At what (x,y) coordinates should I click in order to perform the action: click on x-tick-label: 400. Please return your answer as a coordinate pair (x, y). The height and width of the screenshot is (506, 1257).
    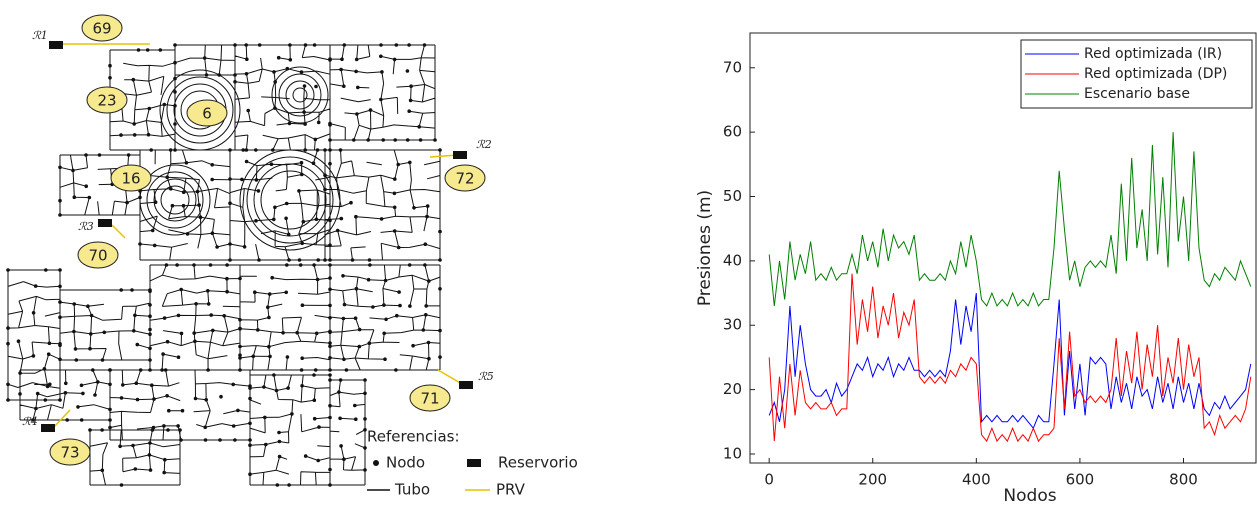
    Looking at the image, I should click on (976, 480).